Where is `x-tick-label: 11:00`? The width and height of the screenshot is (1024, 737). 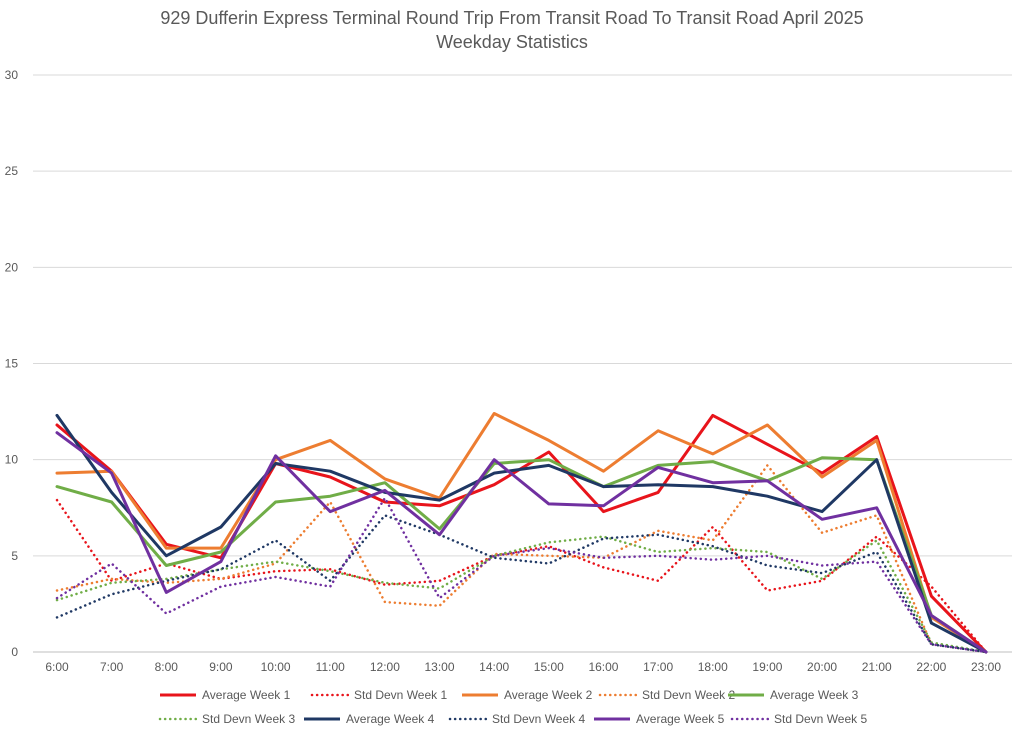 x-tick-label: 11:00 is located at coordinates (330, 667).